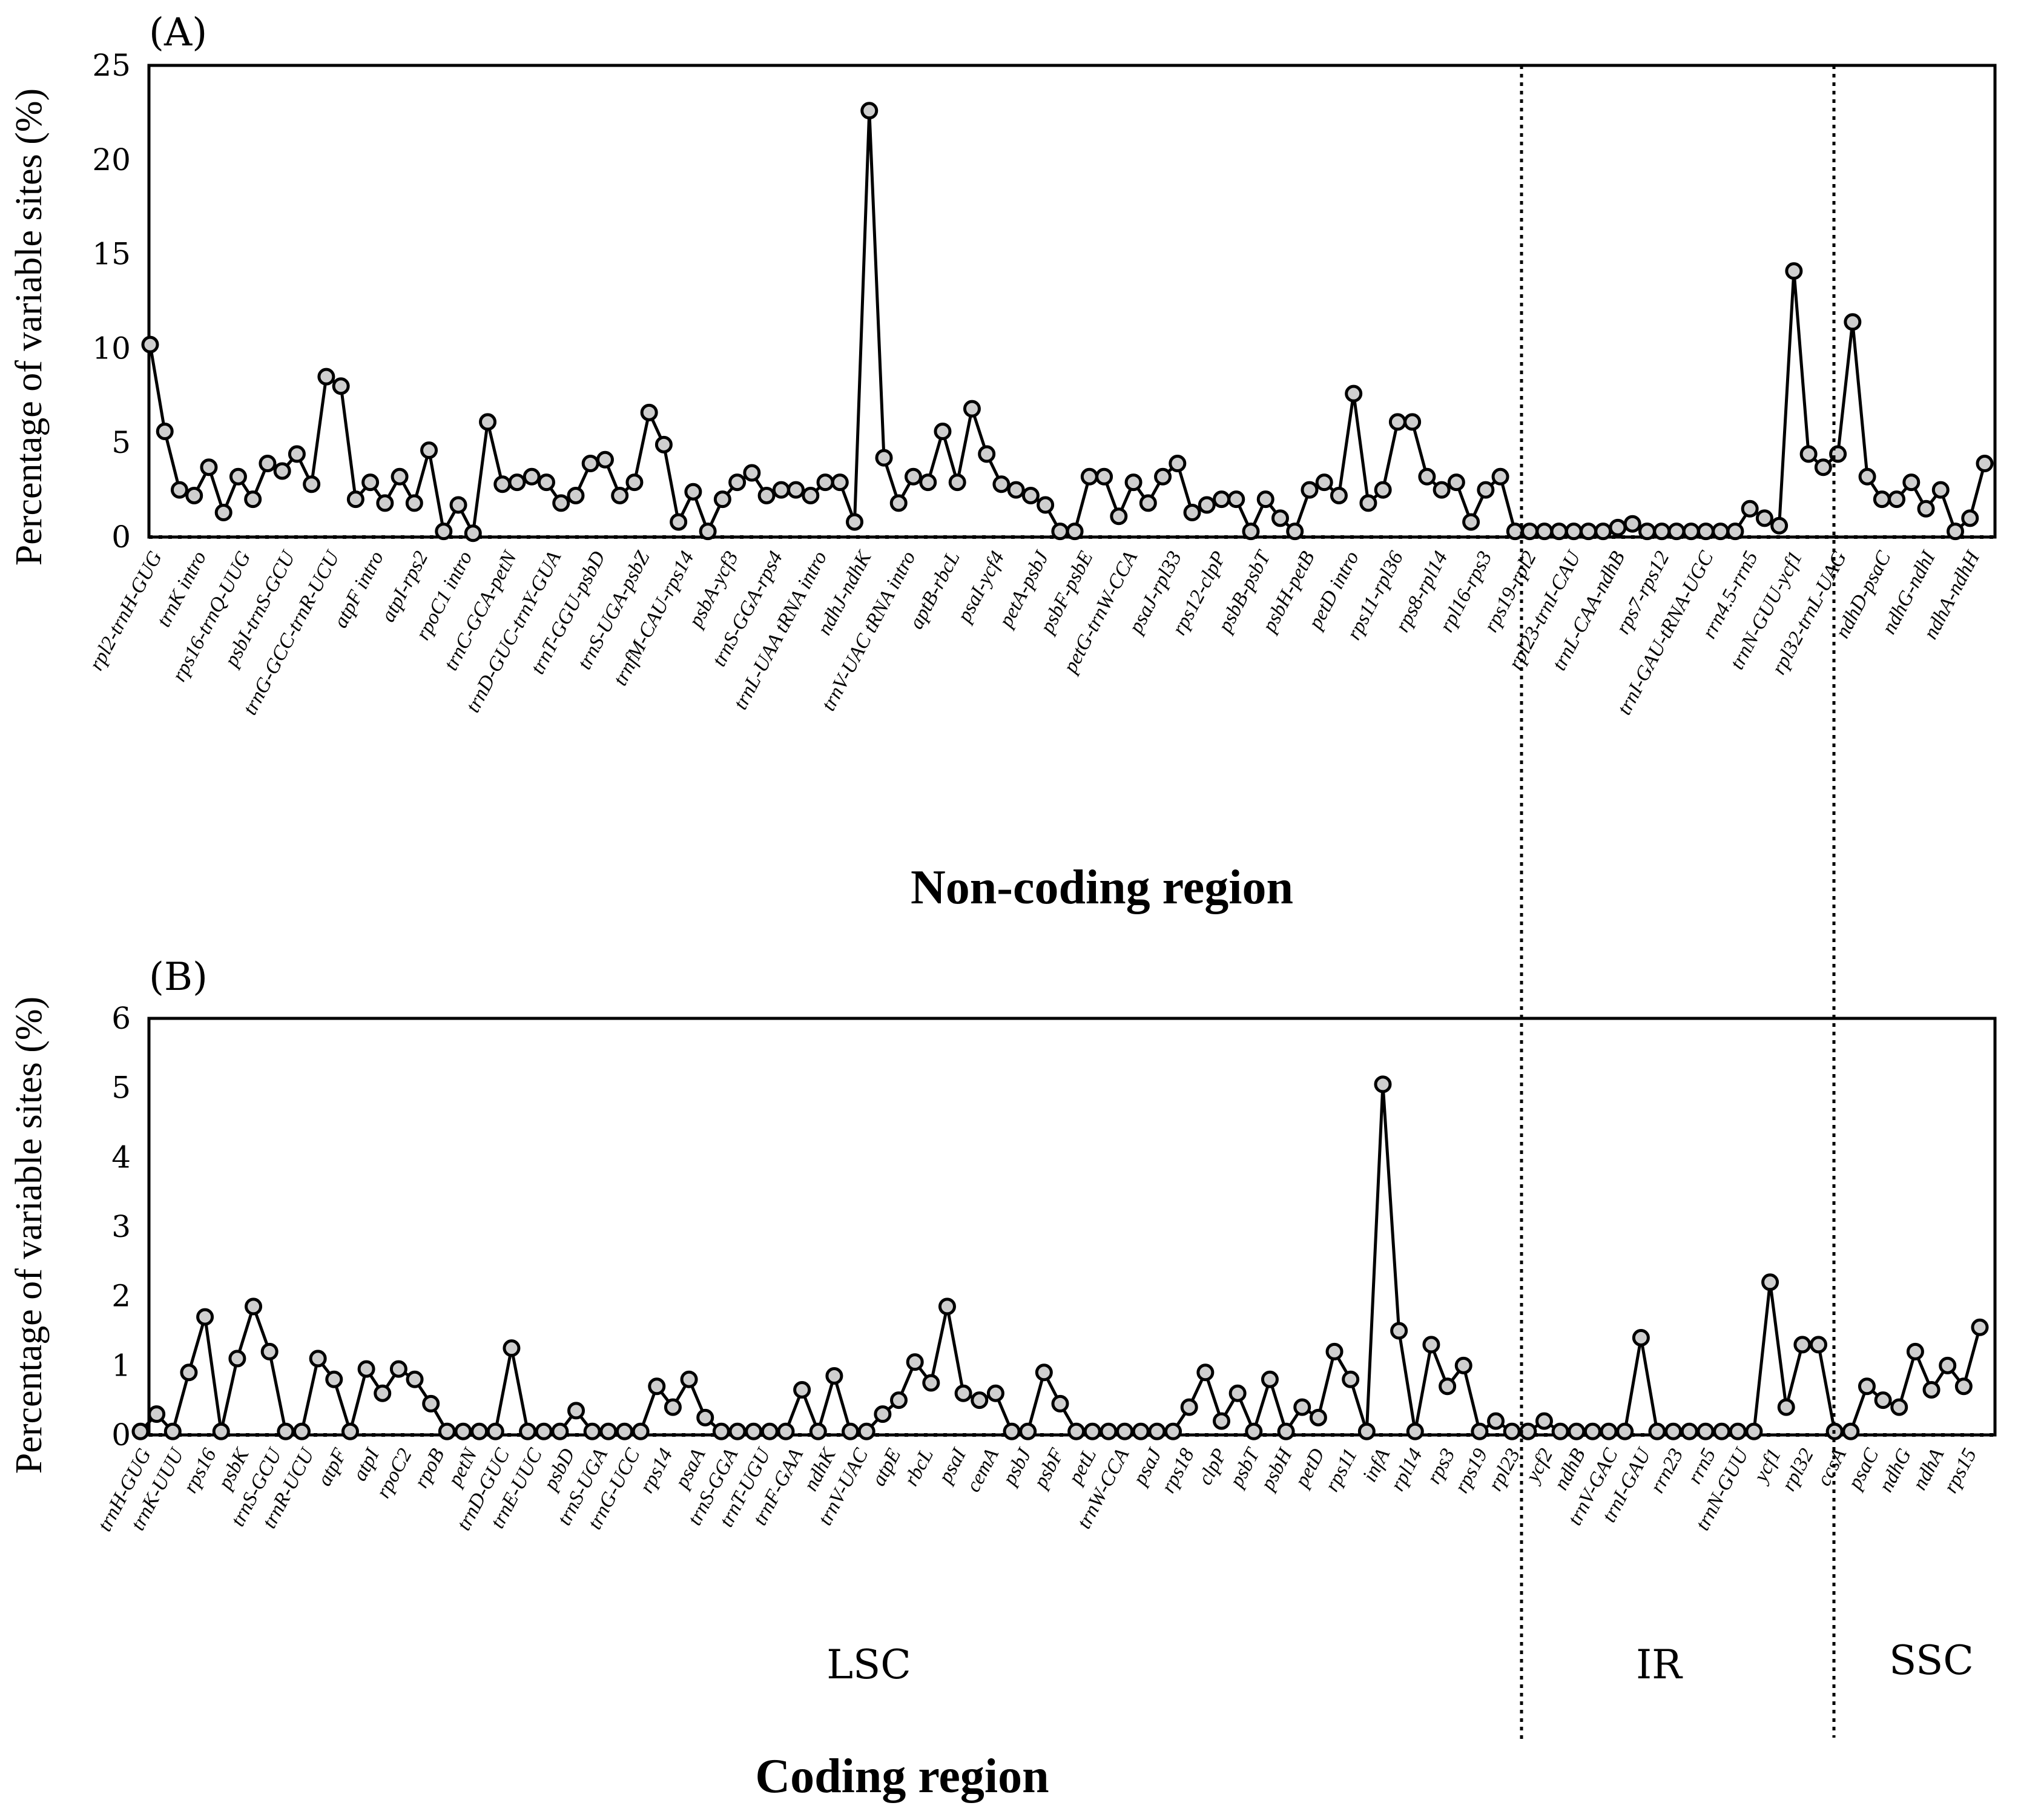  I want to click on x-tick-label: clpP, so click(1213, 1466).